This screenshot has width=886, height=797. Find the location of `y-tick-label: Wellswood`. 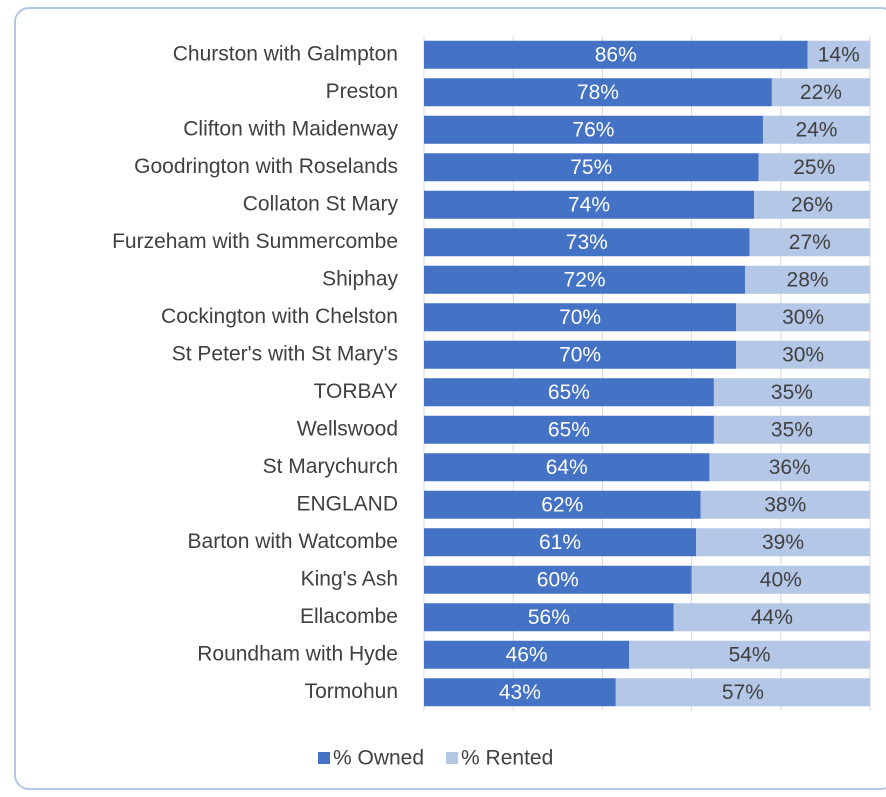

y-tick-label: Wellswood is located at coordinates (347, 428).